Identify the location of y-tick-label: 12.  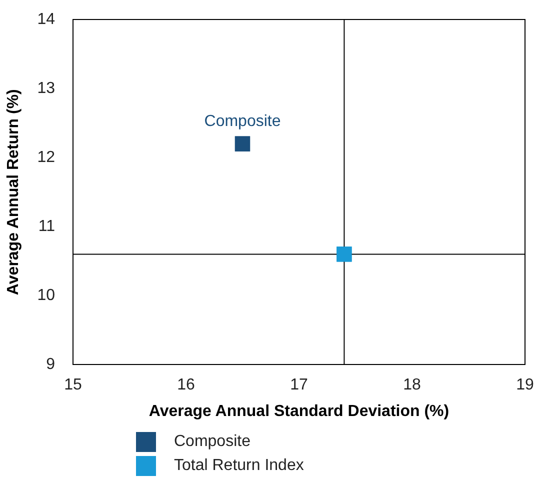
(46, 157).